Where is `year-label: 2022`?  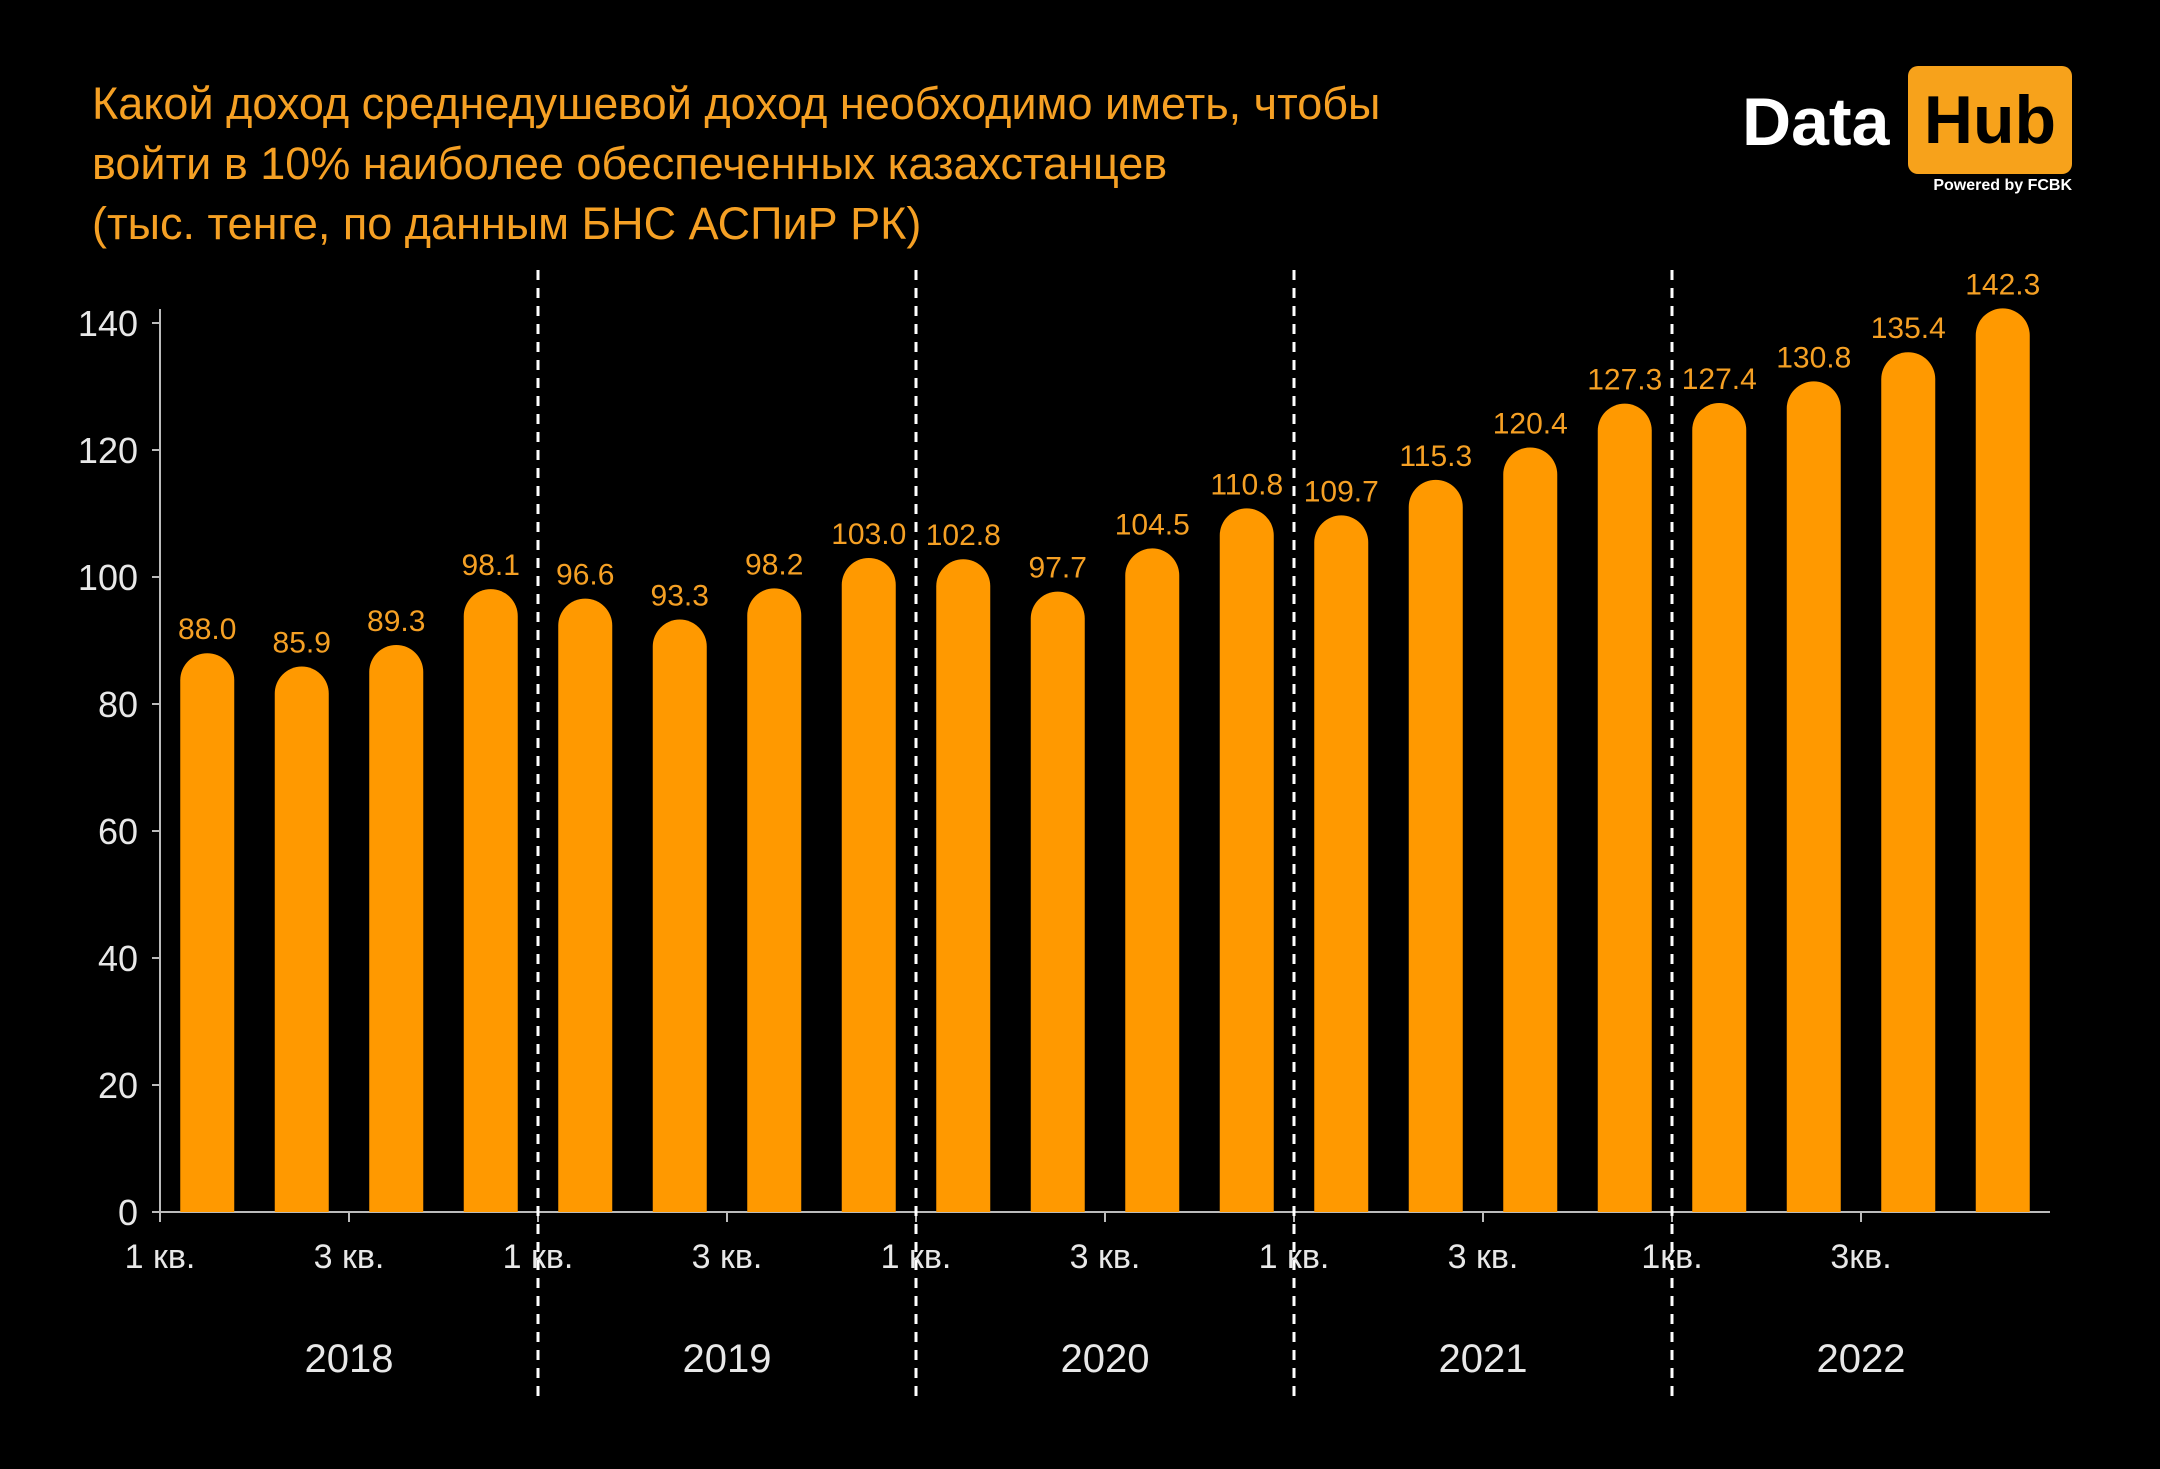
year-label: 2022 is located at coordinates (1861, 1359).